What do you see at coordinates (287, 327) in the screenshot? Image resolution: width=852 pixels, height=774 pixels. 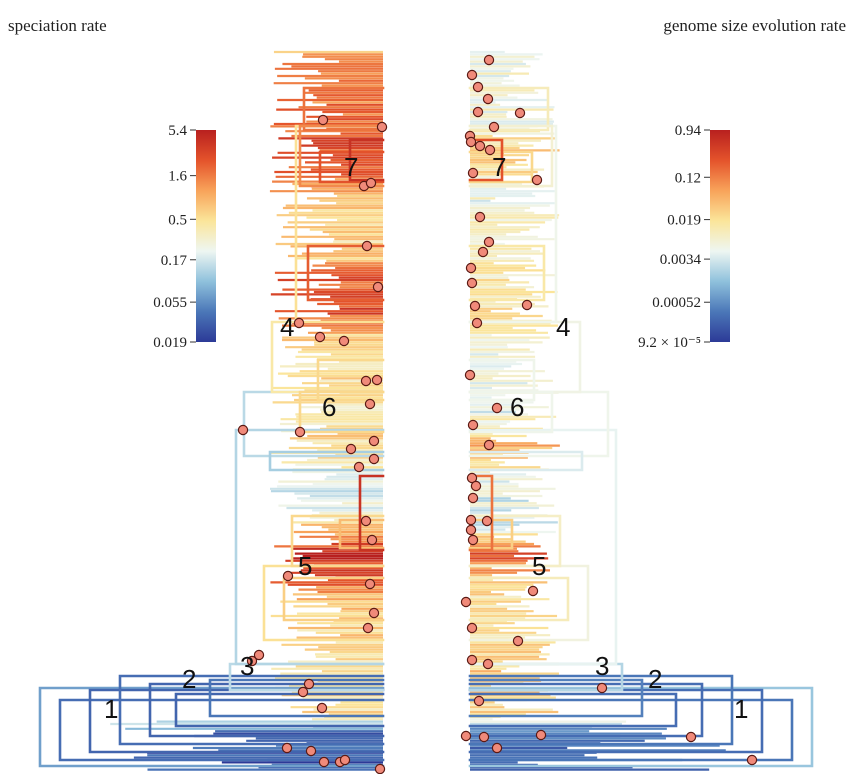 I see `left-clade-label: 4` at bounding box center [287, 327].